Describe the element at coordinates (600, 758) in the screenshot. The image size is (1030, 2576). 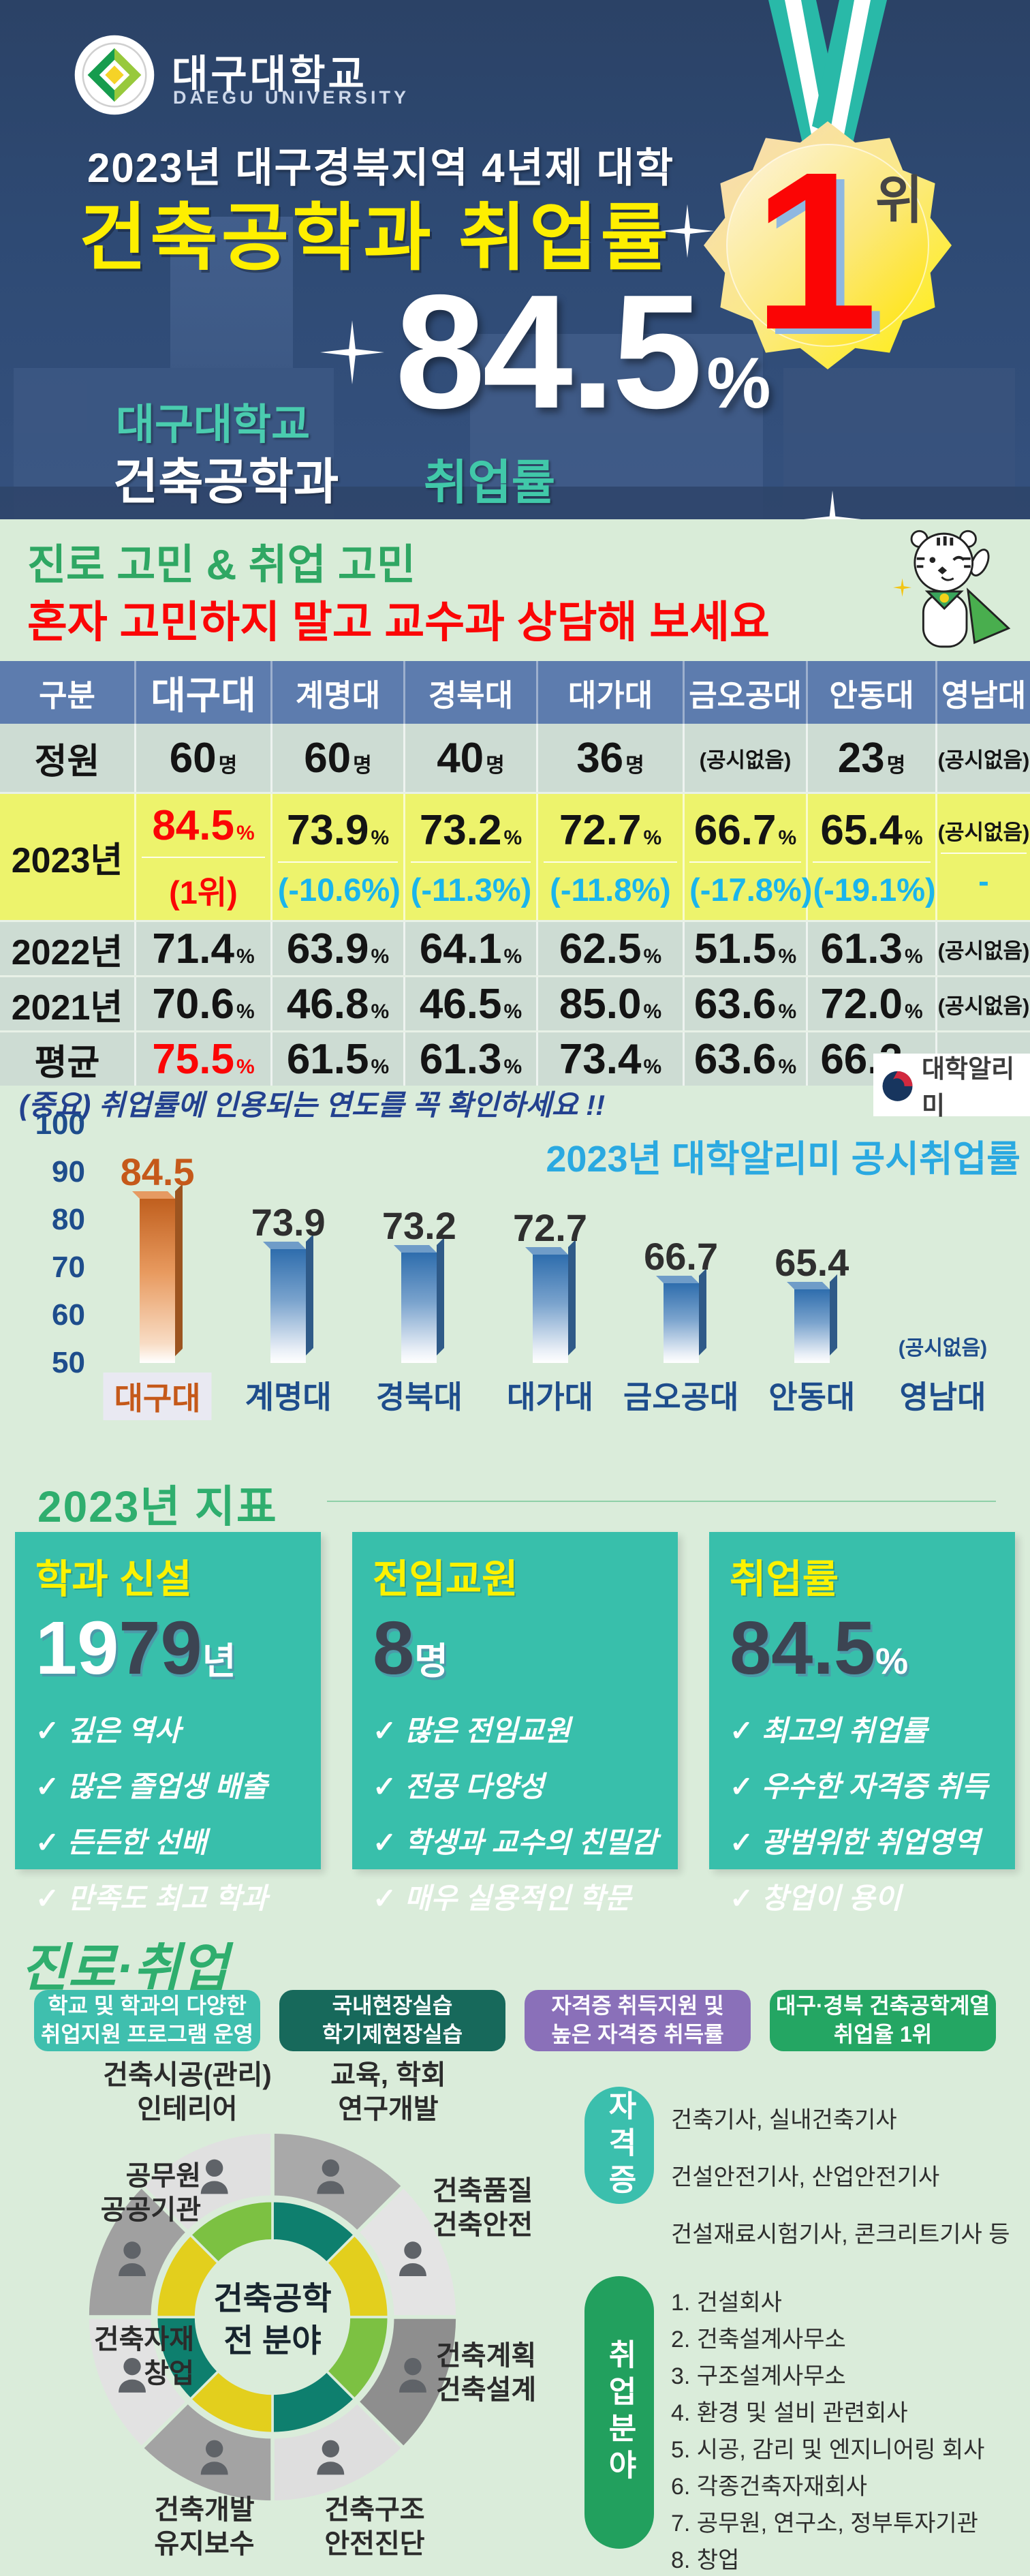
I see `cell-number: 36` at that location.